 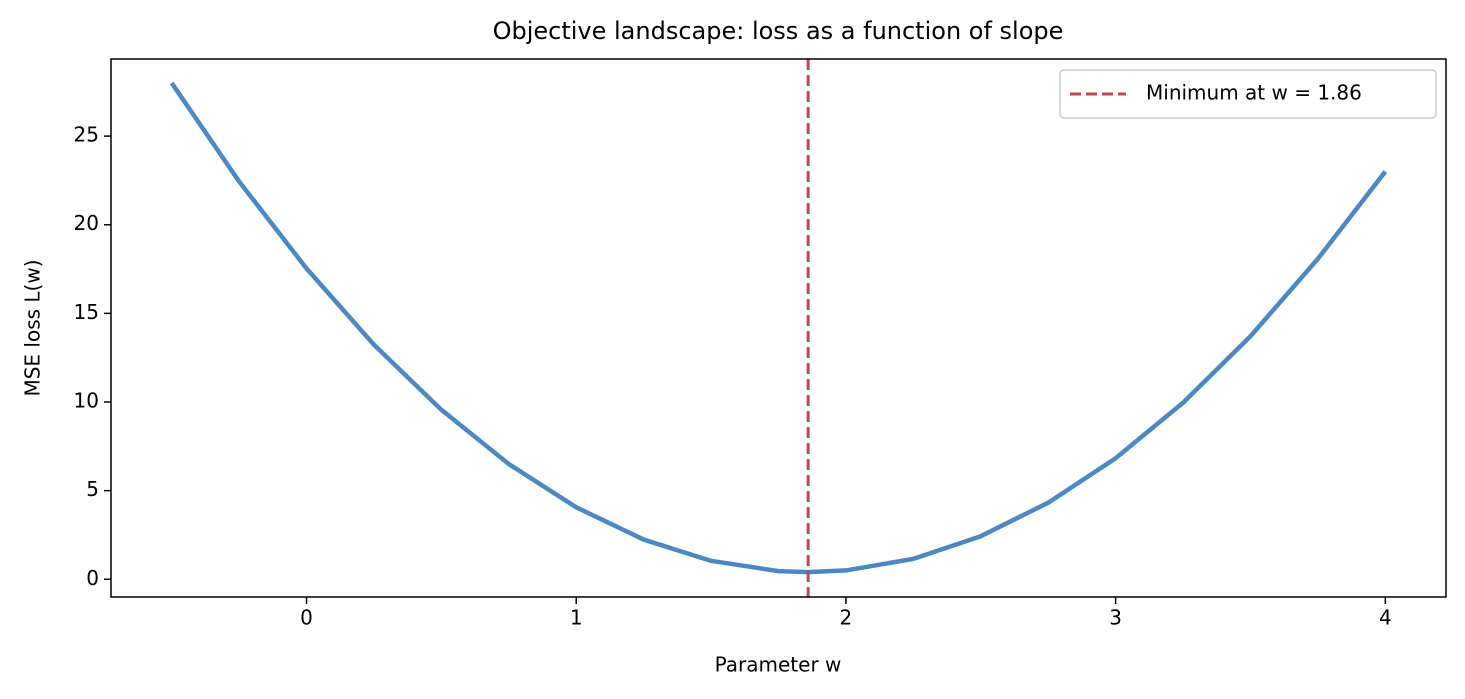 I want to click on y-tick-label: 5, so click(x=92, y=489).